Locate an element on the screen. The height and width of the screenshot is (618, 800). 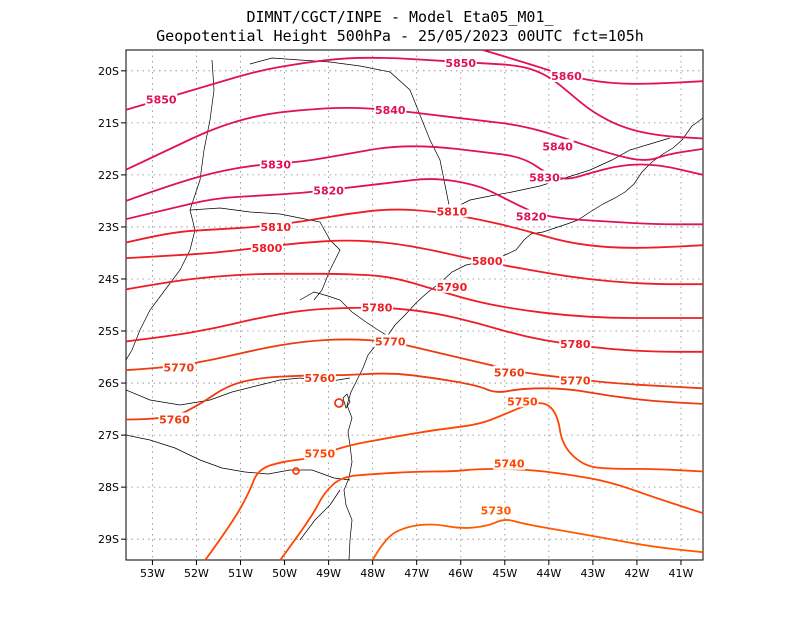
contour-label: 5730 is located at coordinates (496, 511).